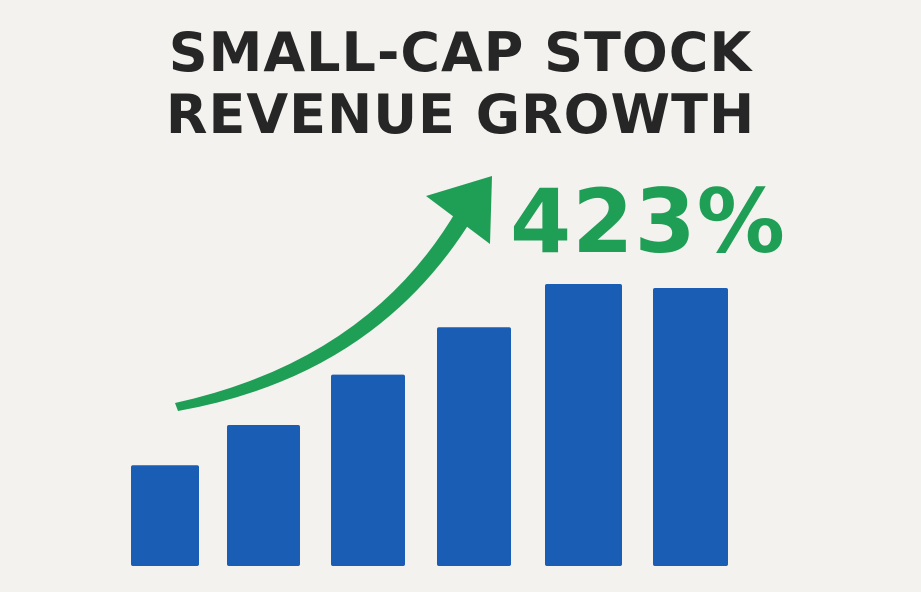  I want to click on chart-title-line-1: SMALL-CAP STOCK, so click(460, 52).